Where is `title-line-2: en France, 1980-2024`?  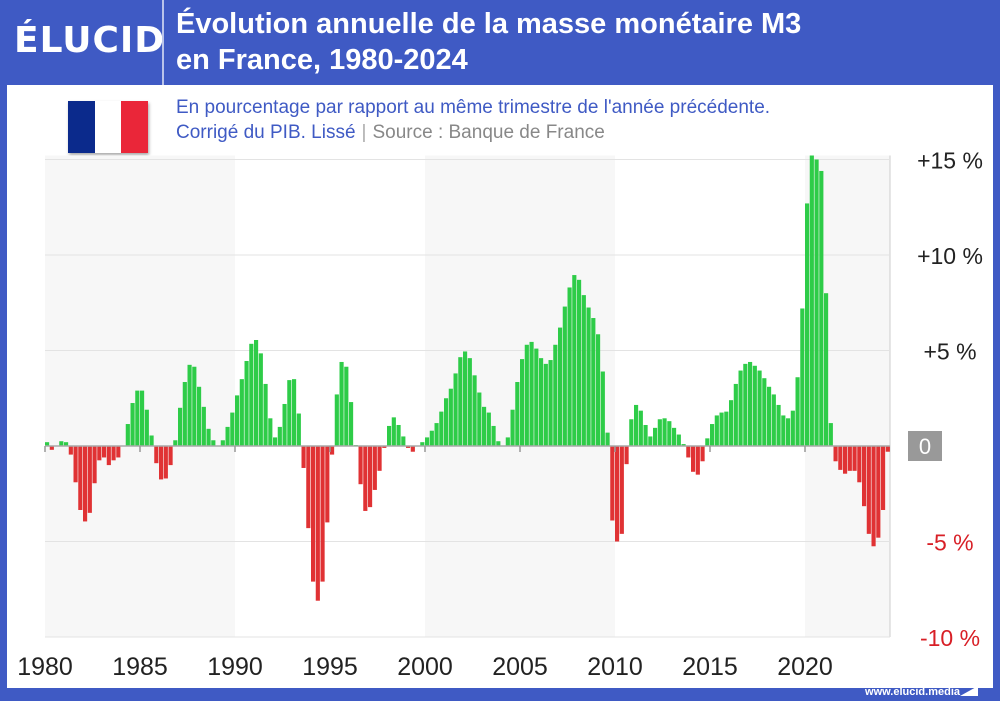
title-line-2: en France, 1980-2024 is located at coordinates (322, 60).